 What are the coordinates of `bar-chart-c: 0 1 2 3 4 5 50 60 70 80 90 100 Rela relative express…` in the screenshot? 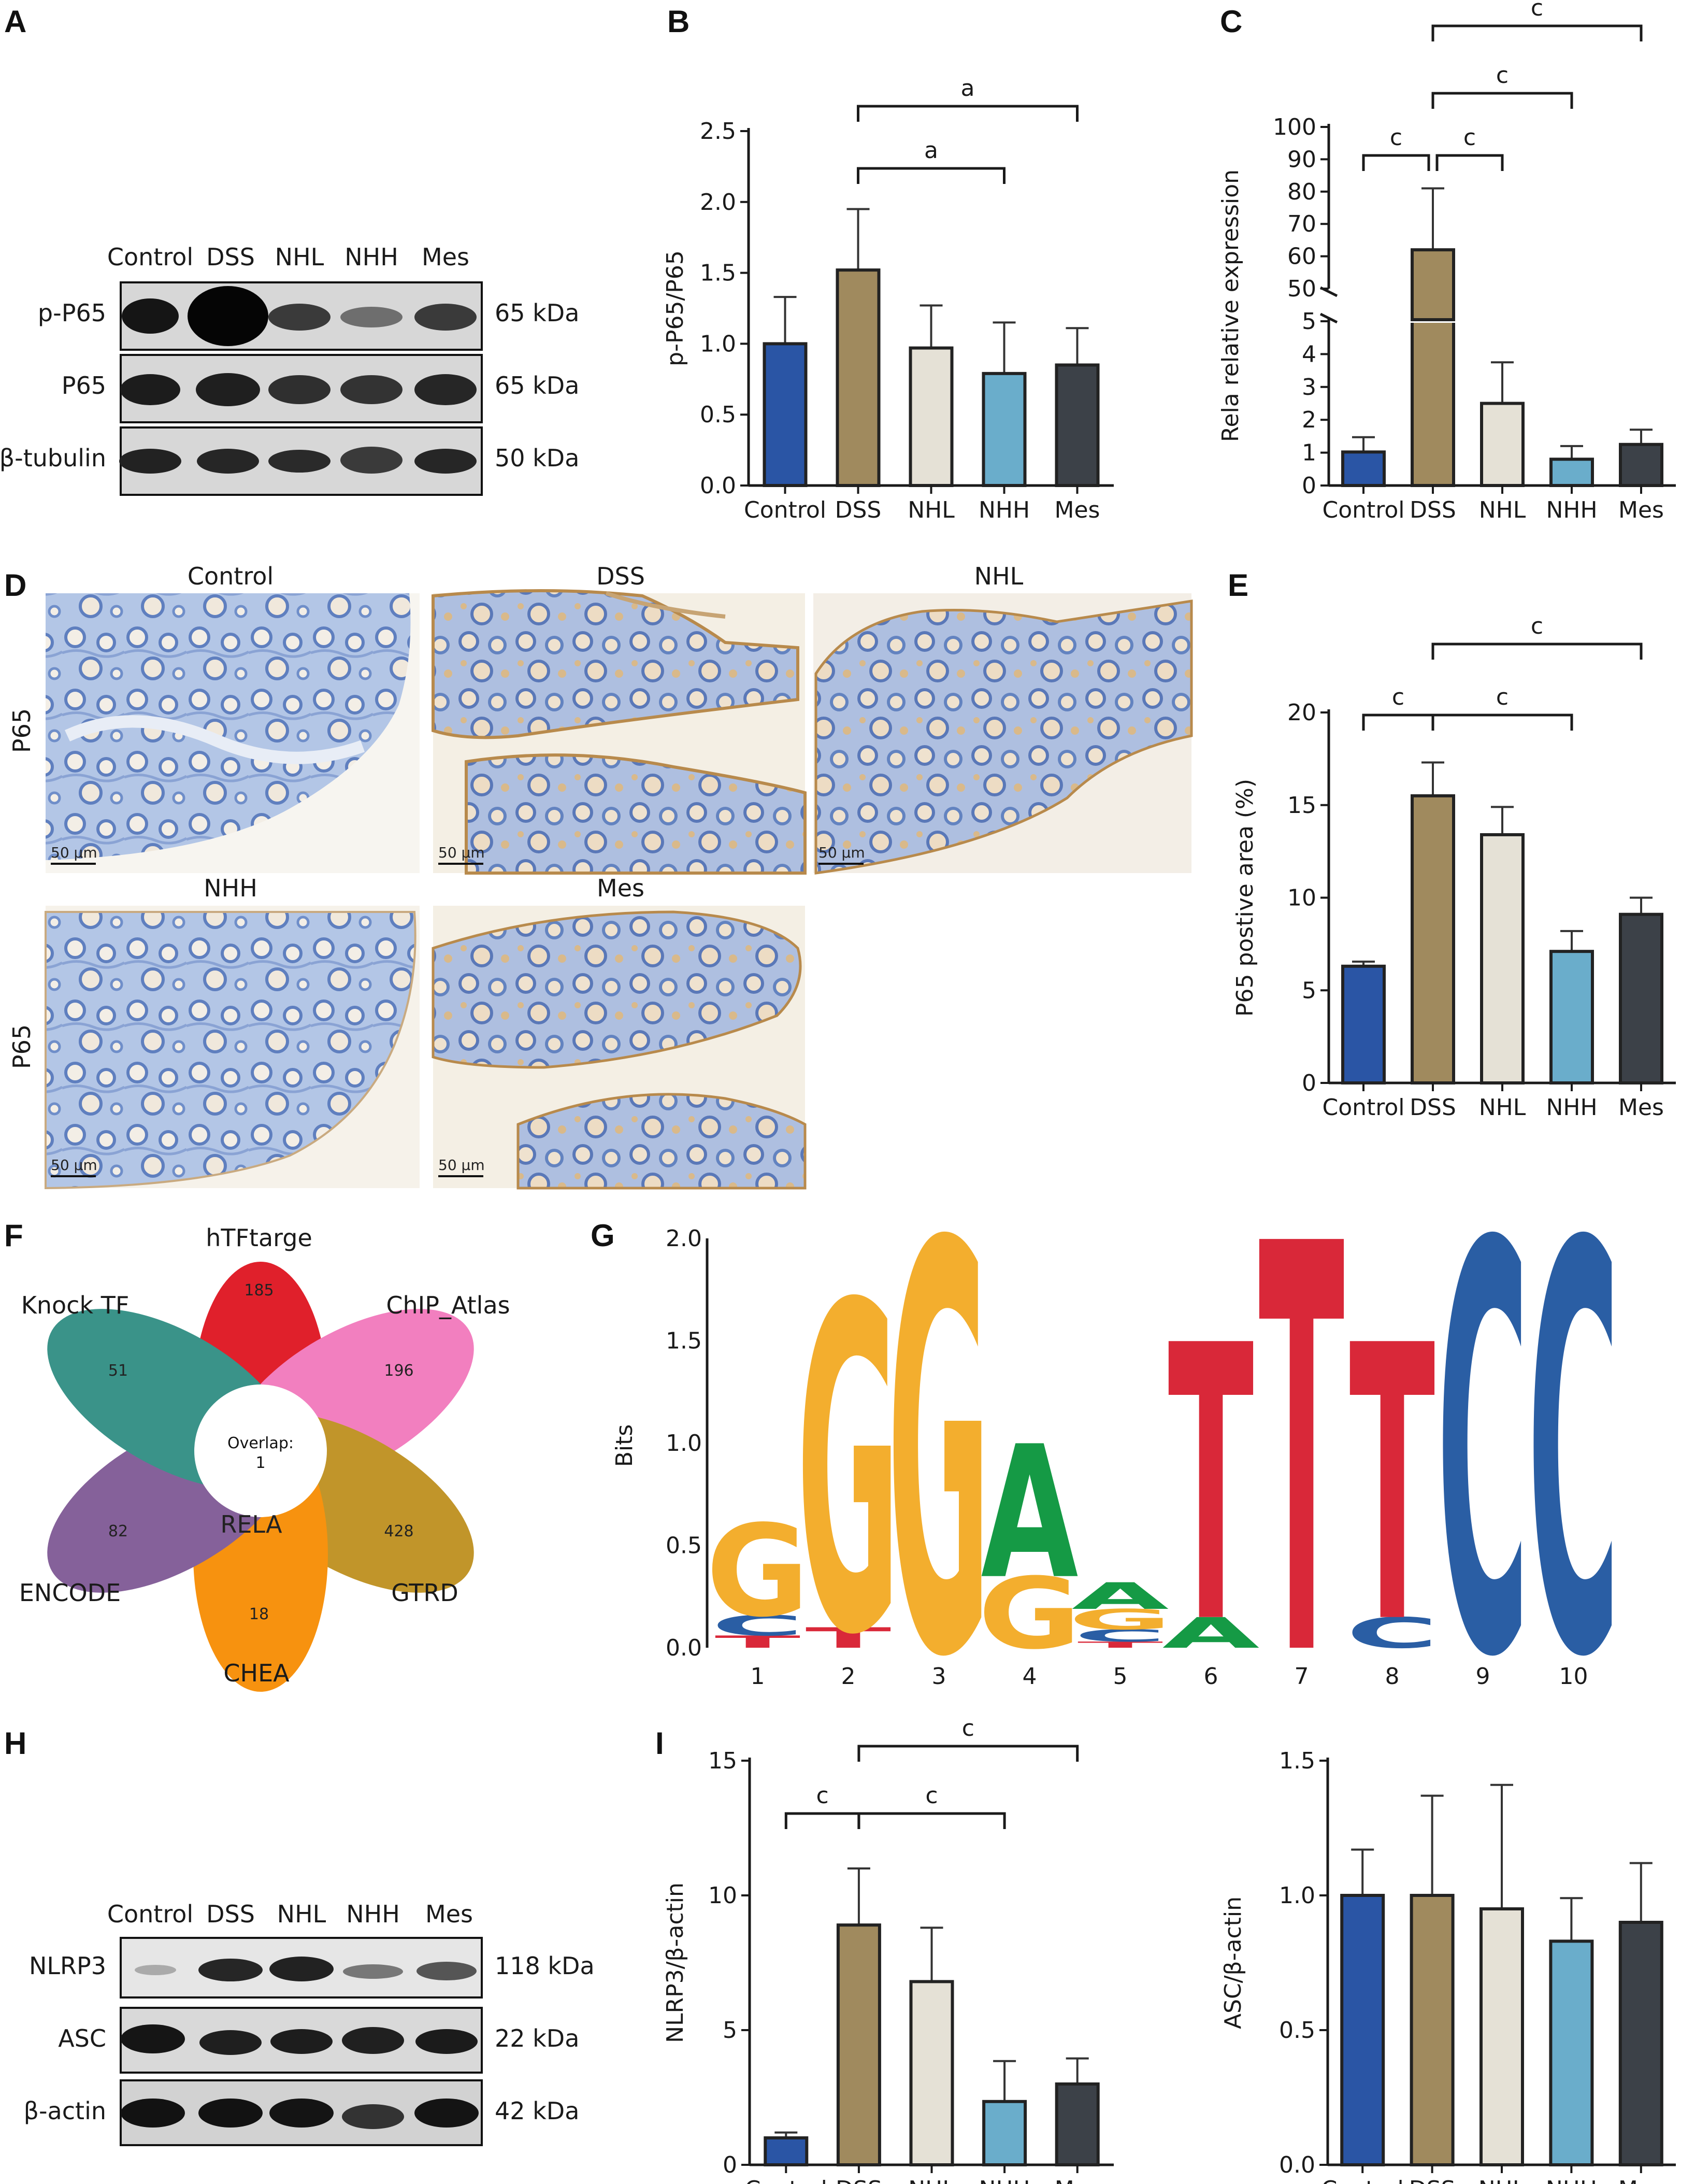 It's located at (1446, 261).